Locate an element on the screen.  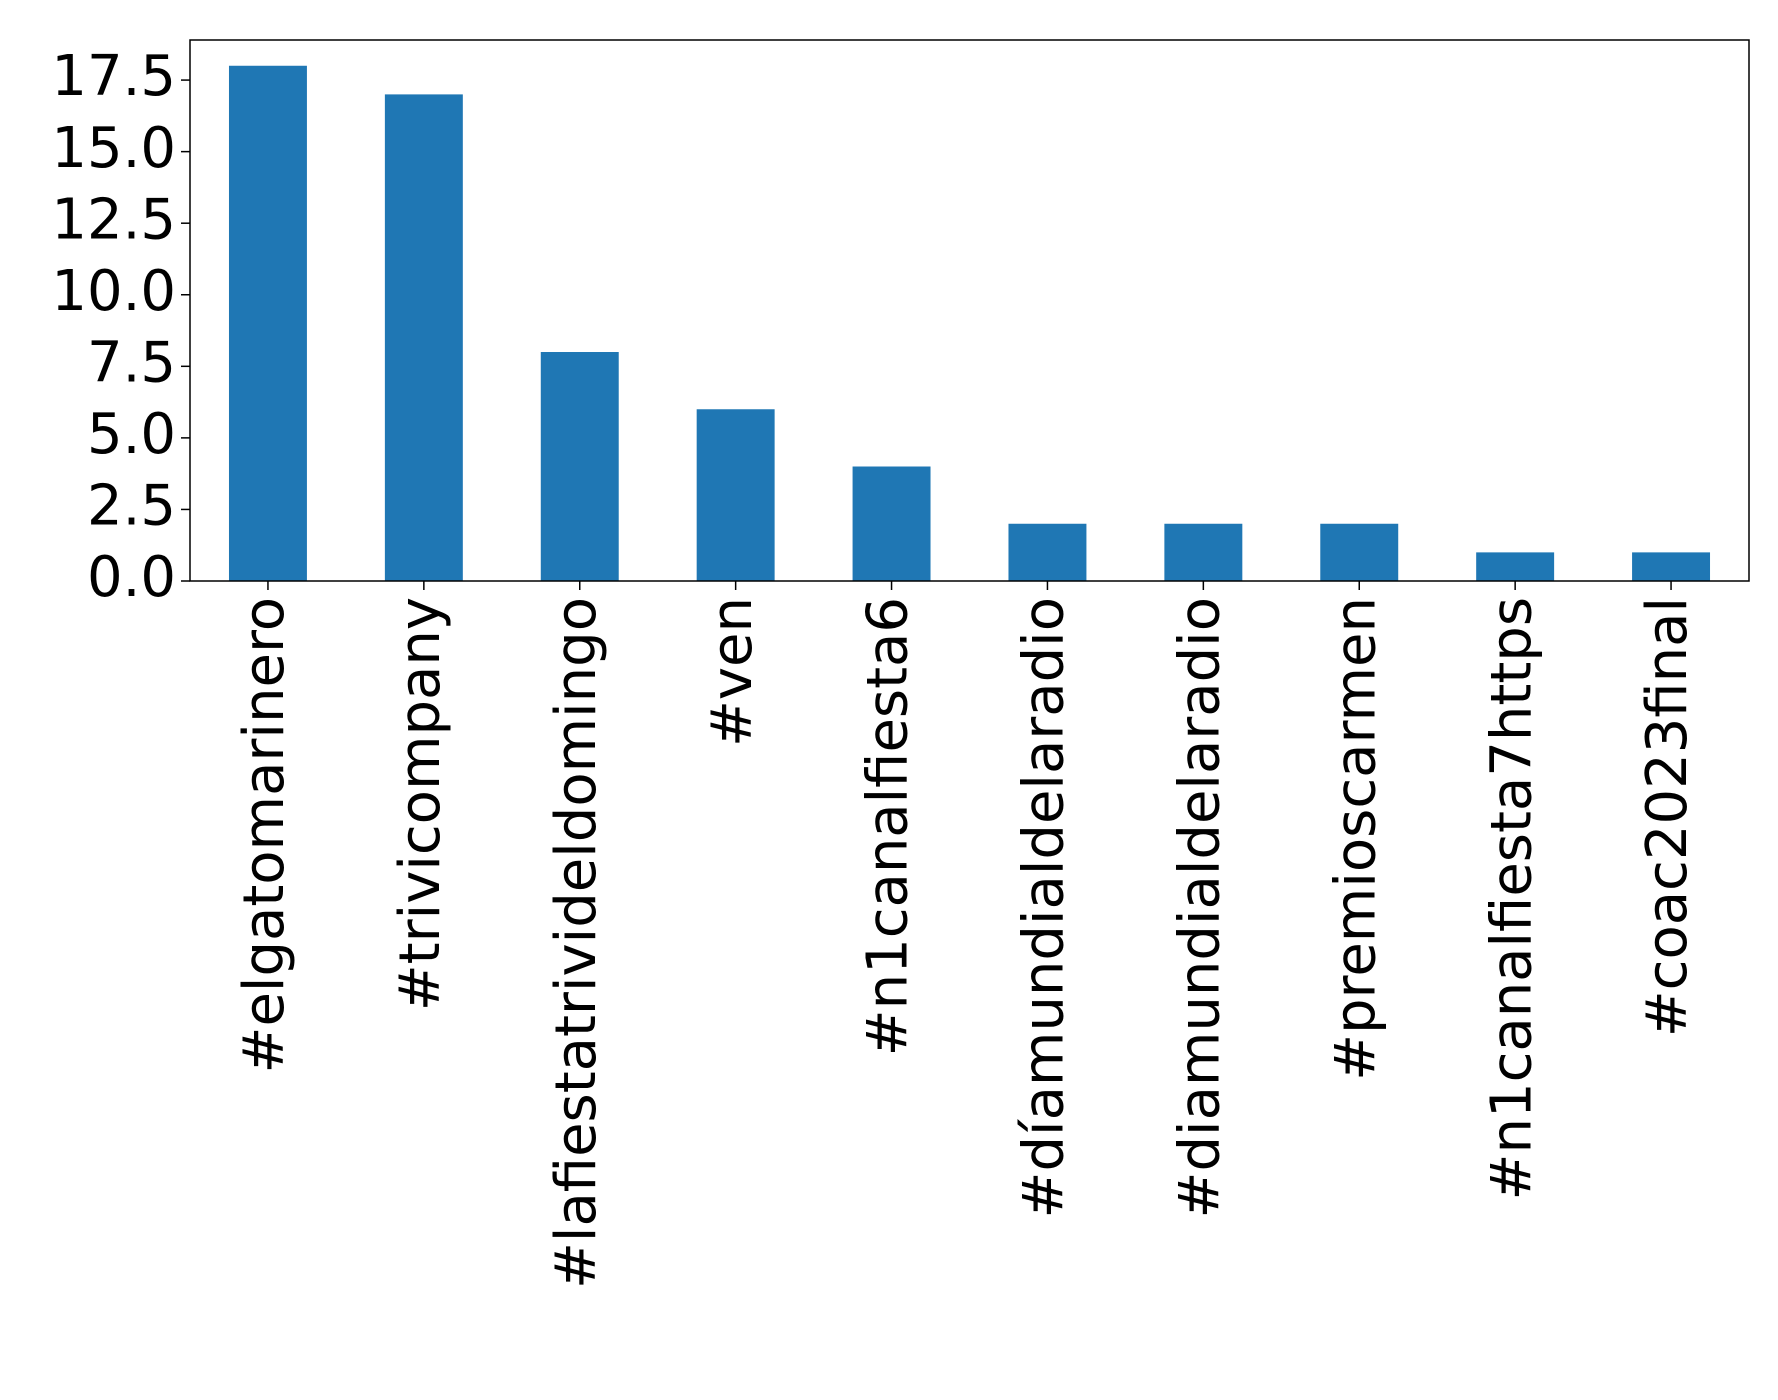
y-tick-label: 0.0 is located at coordinates (131, 577).